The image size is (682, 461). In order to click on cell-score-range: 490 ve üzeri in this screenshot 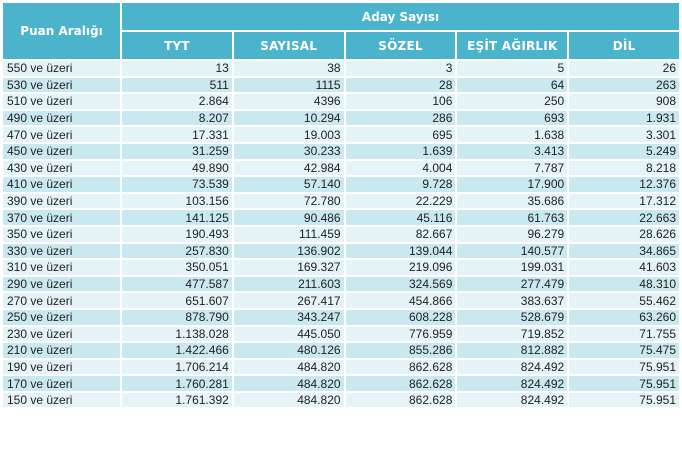, I will do `click(61, 118)`.